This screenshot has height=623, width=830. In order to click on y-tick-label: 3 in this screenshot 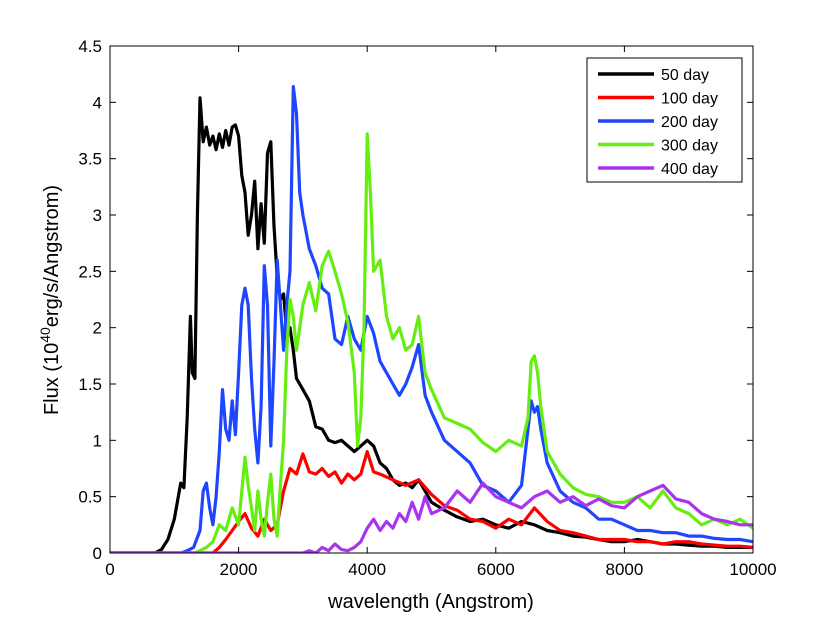, I will do `click(97, 215)`.